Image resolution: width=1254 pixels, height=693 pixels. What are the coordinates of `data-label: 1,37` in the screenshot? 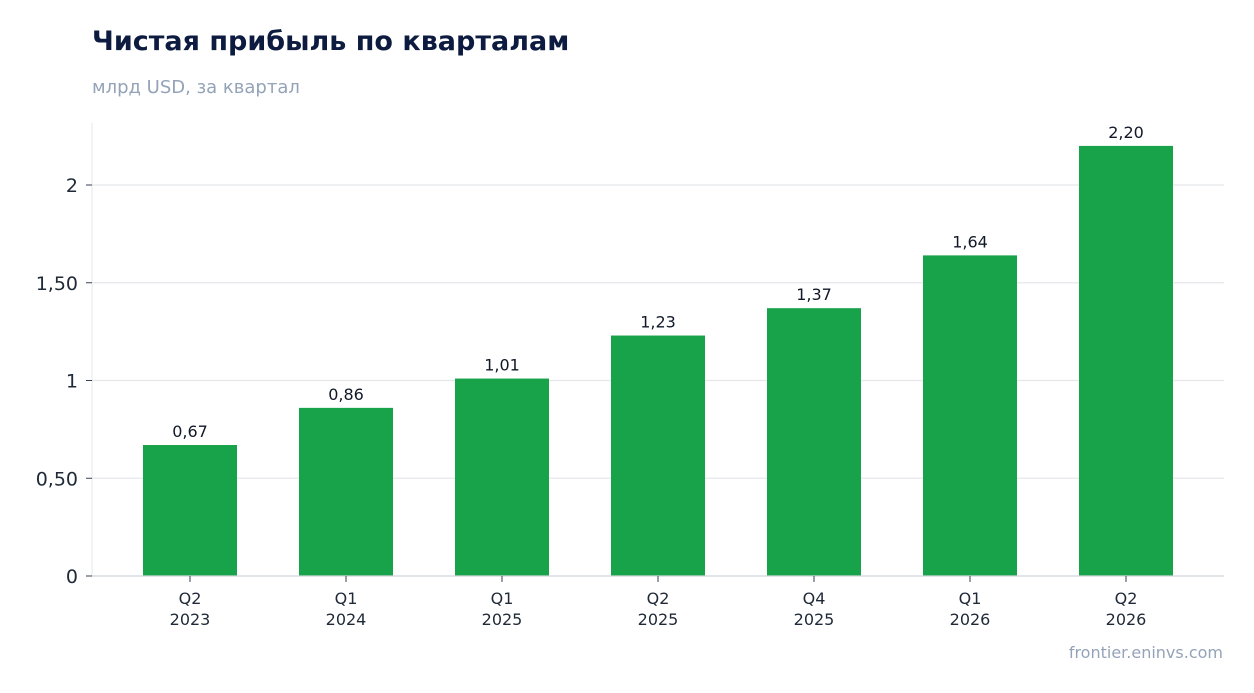 It's located at (814, 294).